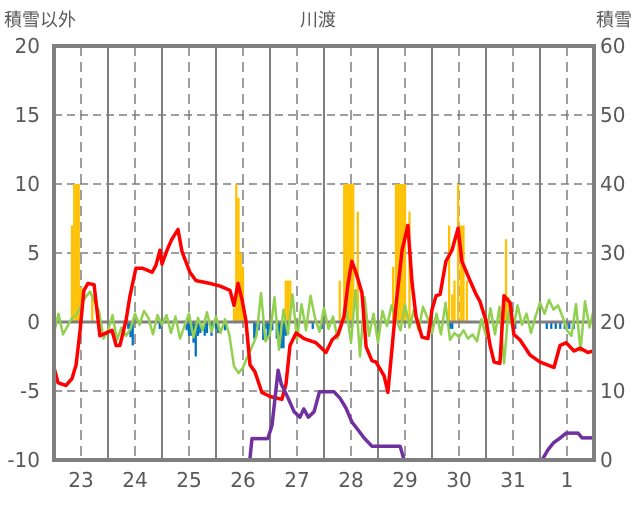  Describe the element at coordinates (612, 391) in the screenshot. I see `right-tick-label: 10` at that location.